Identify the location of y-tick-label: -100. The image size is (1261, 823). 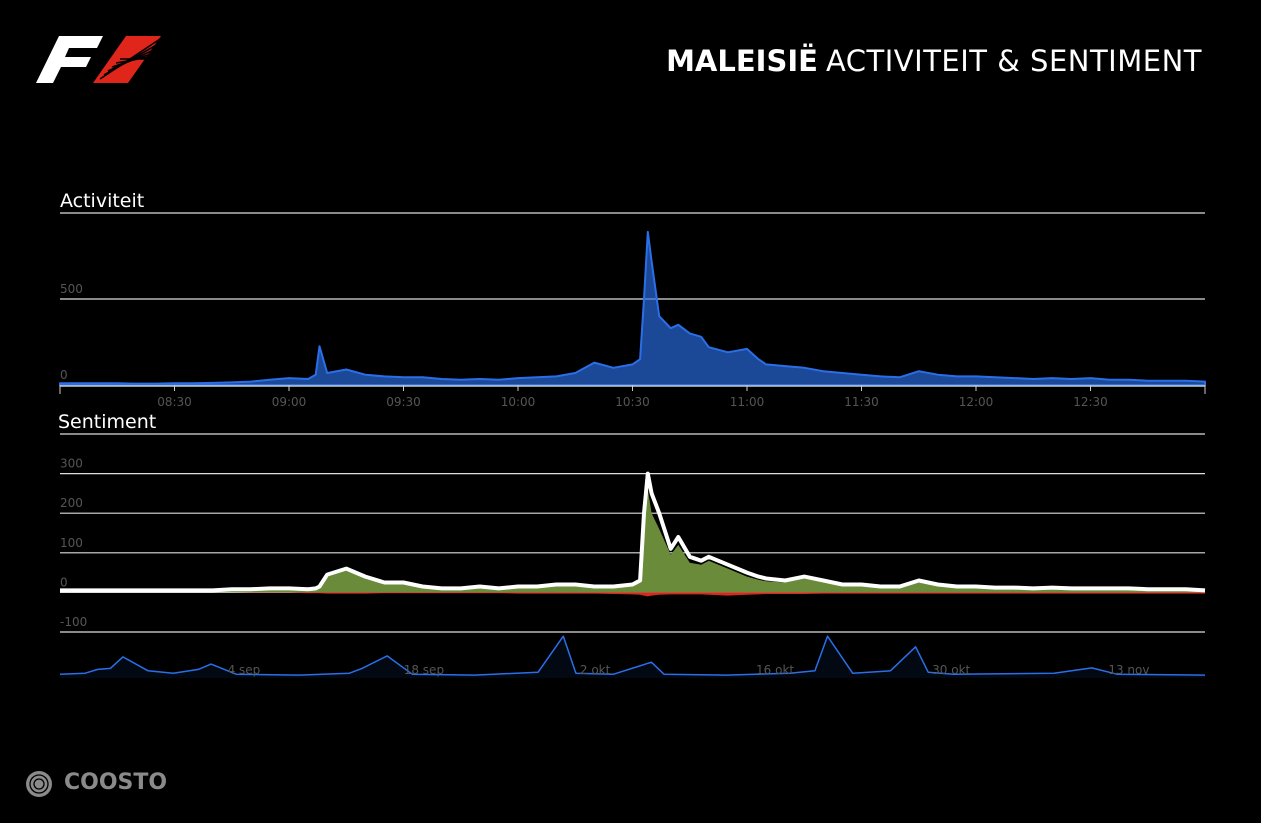
(73, 622).